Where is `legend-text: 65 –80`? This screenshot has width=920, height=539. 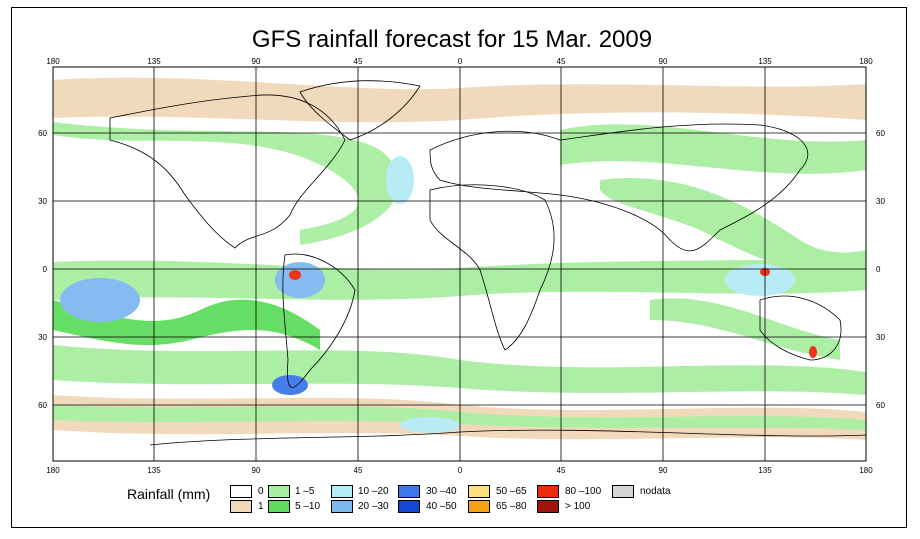
legend-text: 65 –80 is located at coordinates (511, 506).